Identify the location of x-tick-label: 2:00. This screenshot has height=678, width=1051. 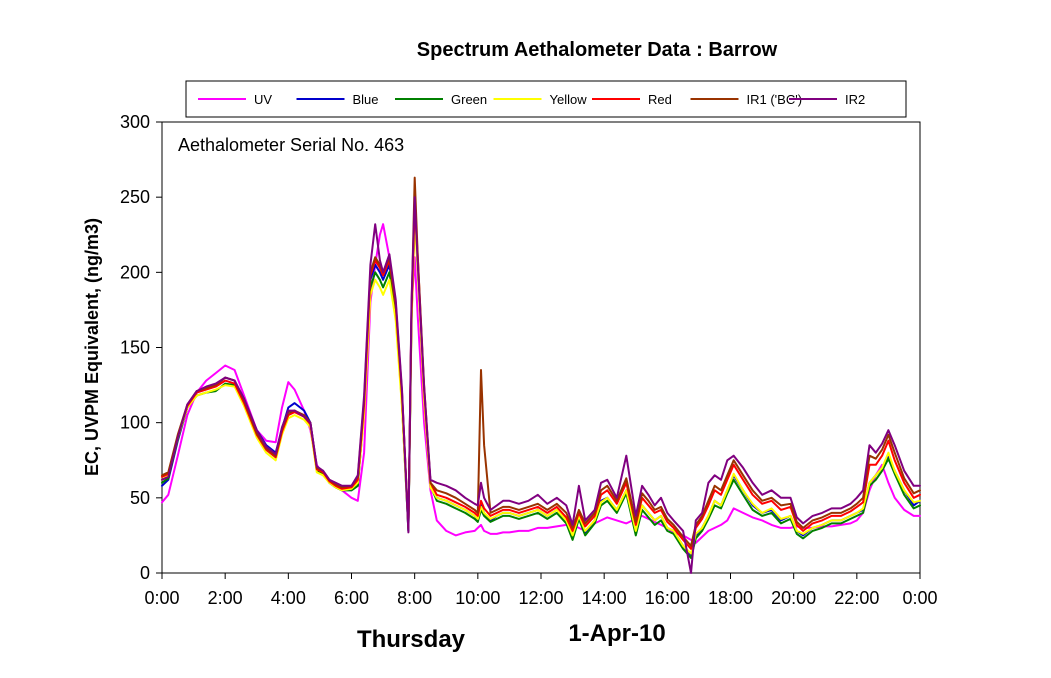
(225, 598).